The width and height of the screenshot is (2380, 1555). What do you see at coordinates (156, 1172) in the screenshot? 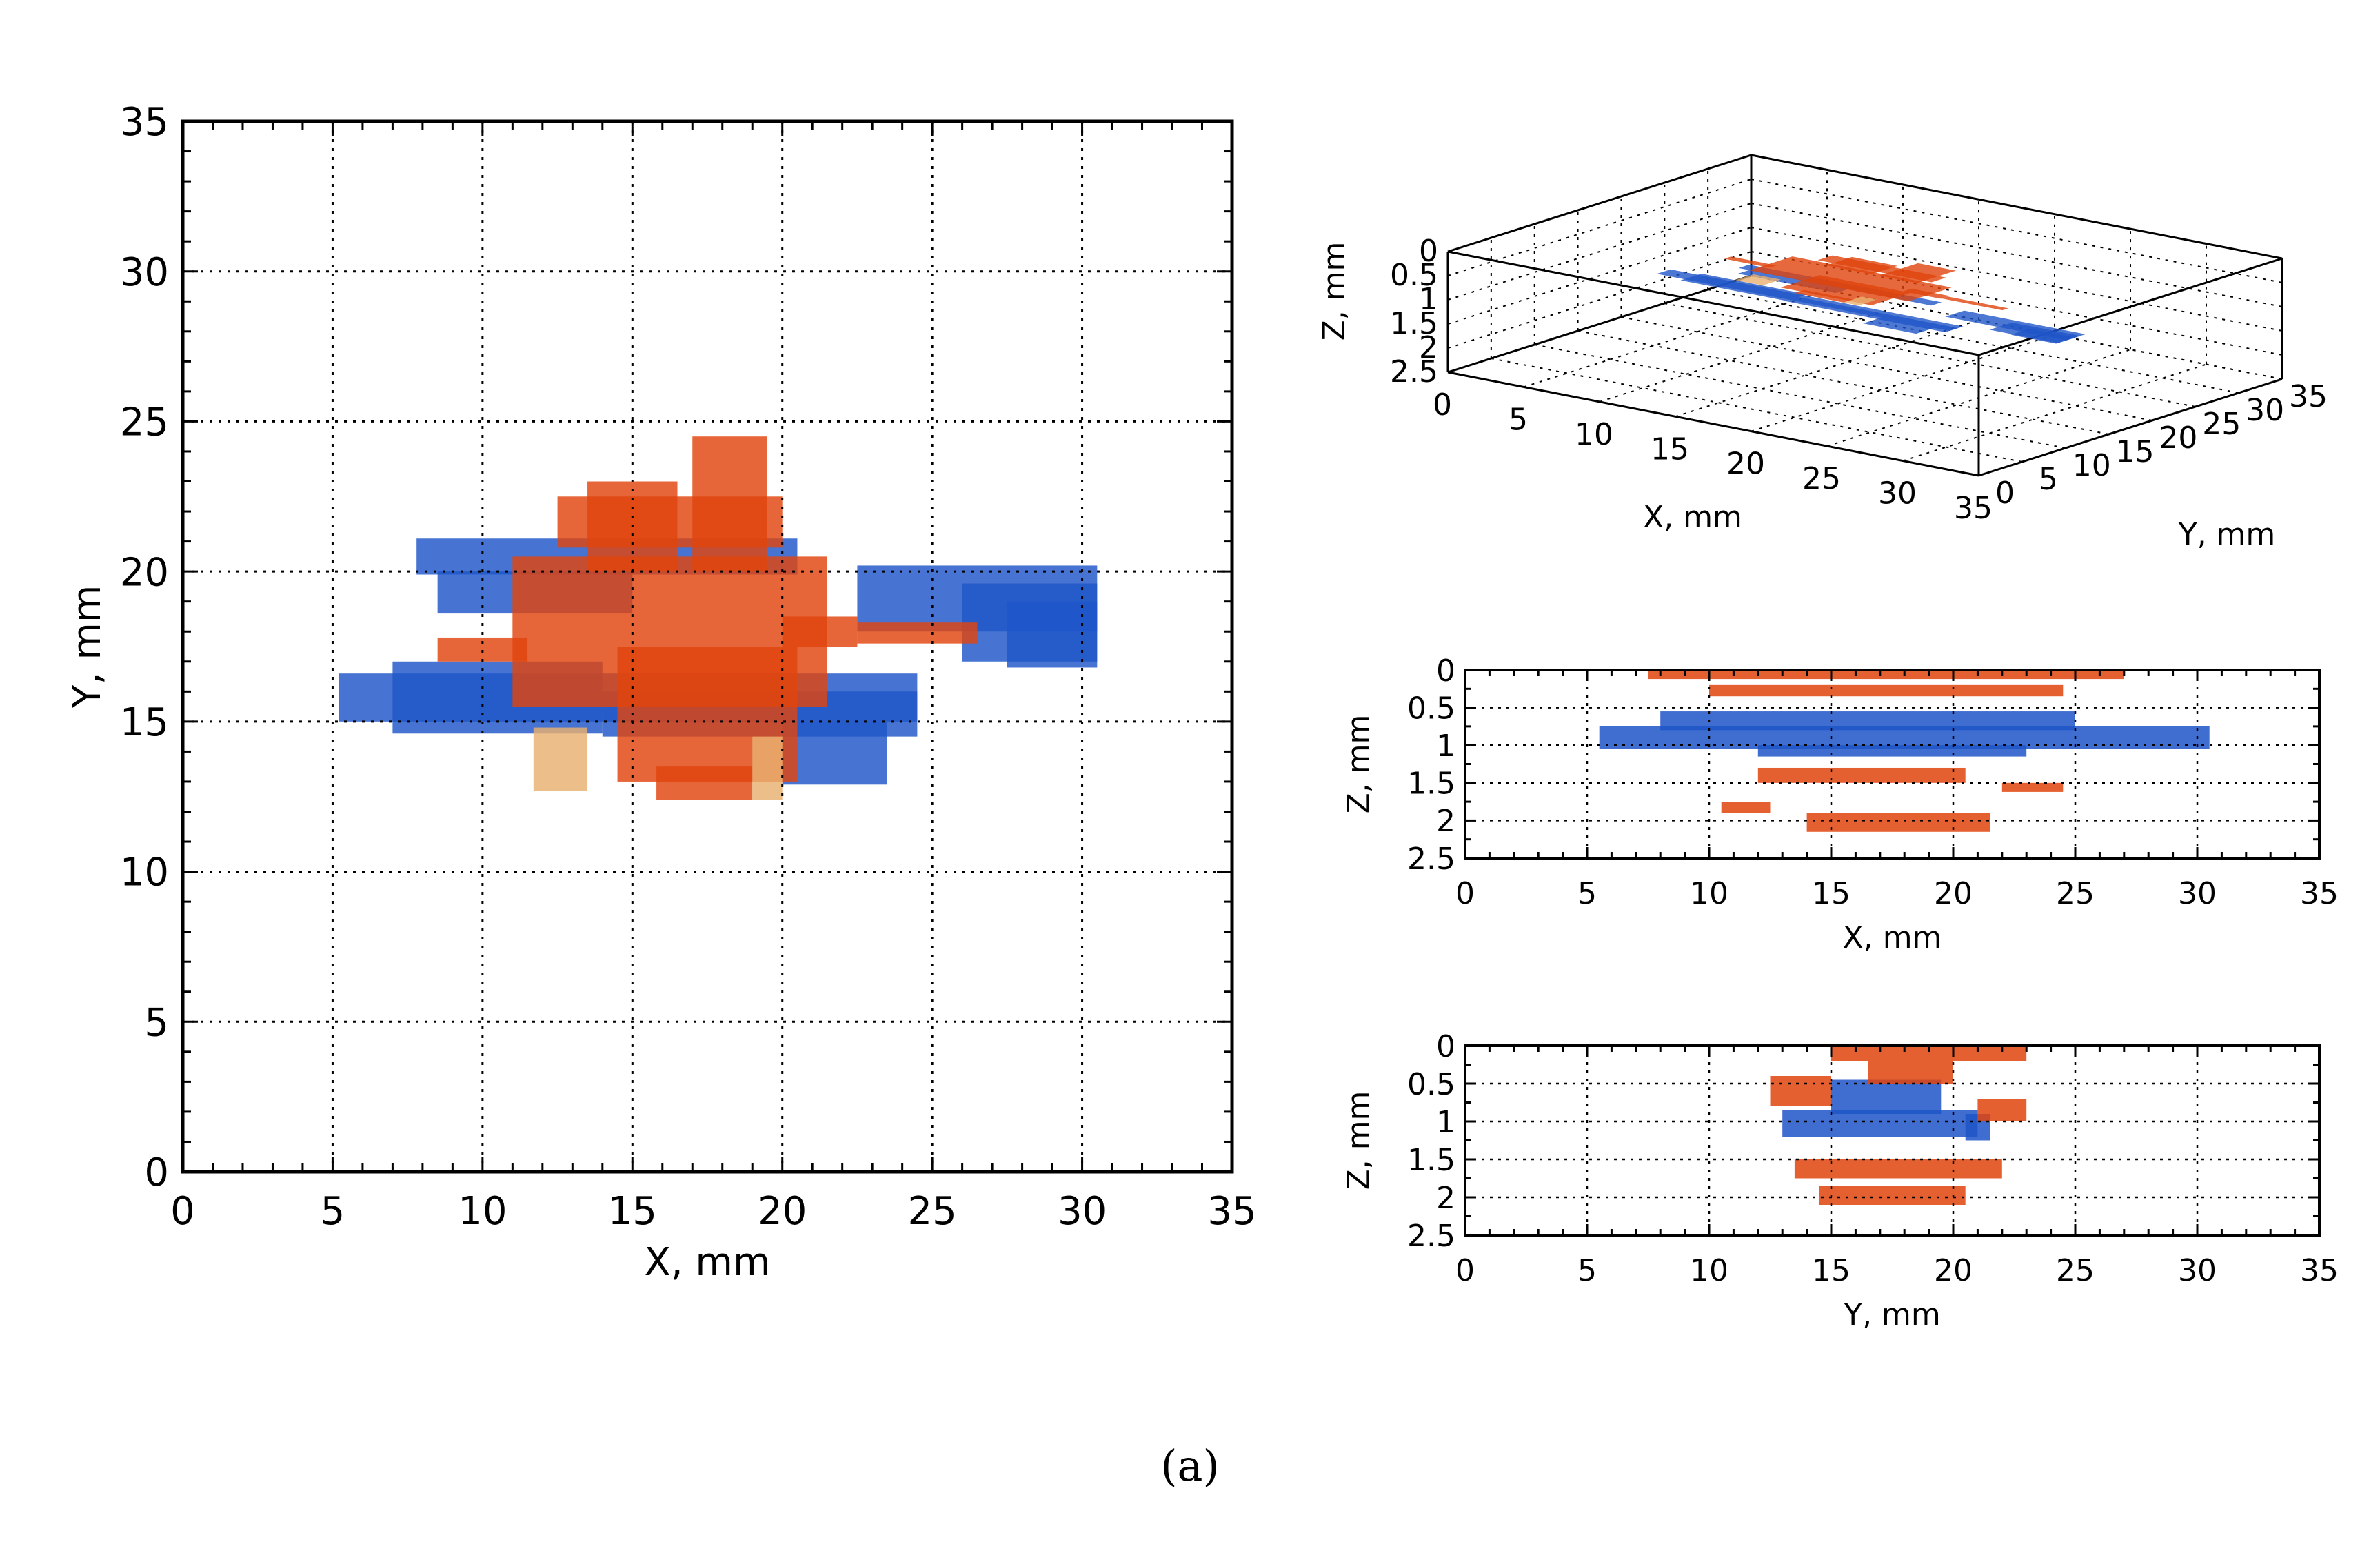
I see `xy-view-ytick-label-0: 0` at bounding box center [156, 1172].